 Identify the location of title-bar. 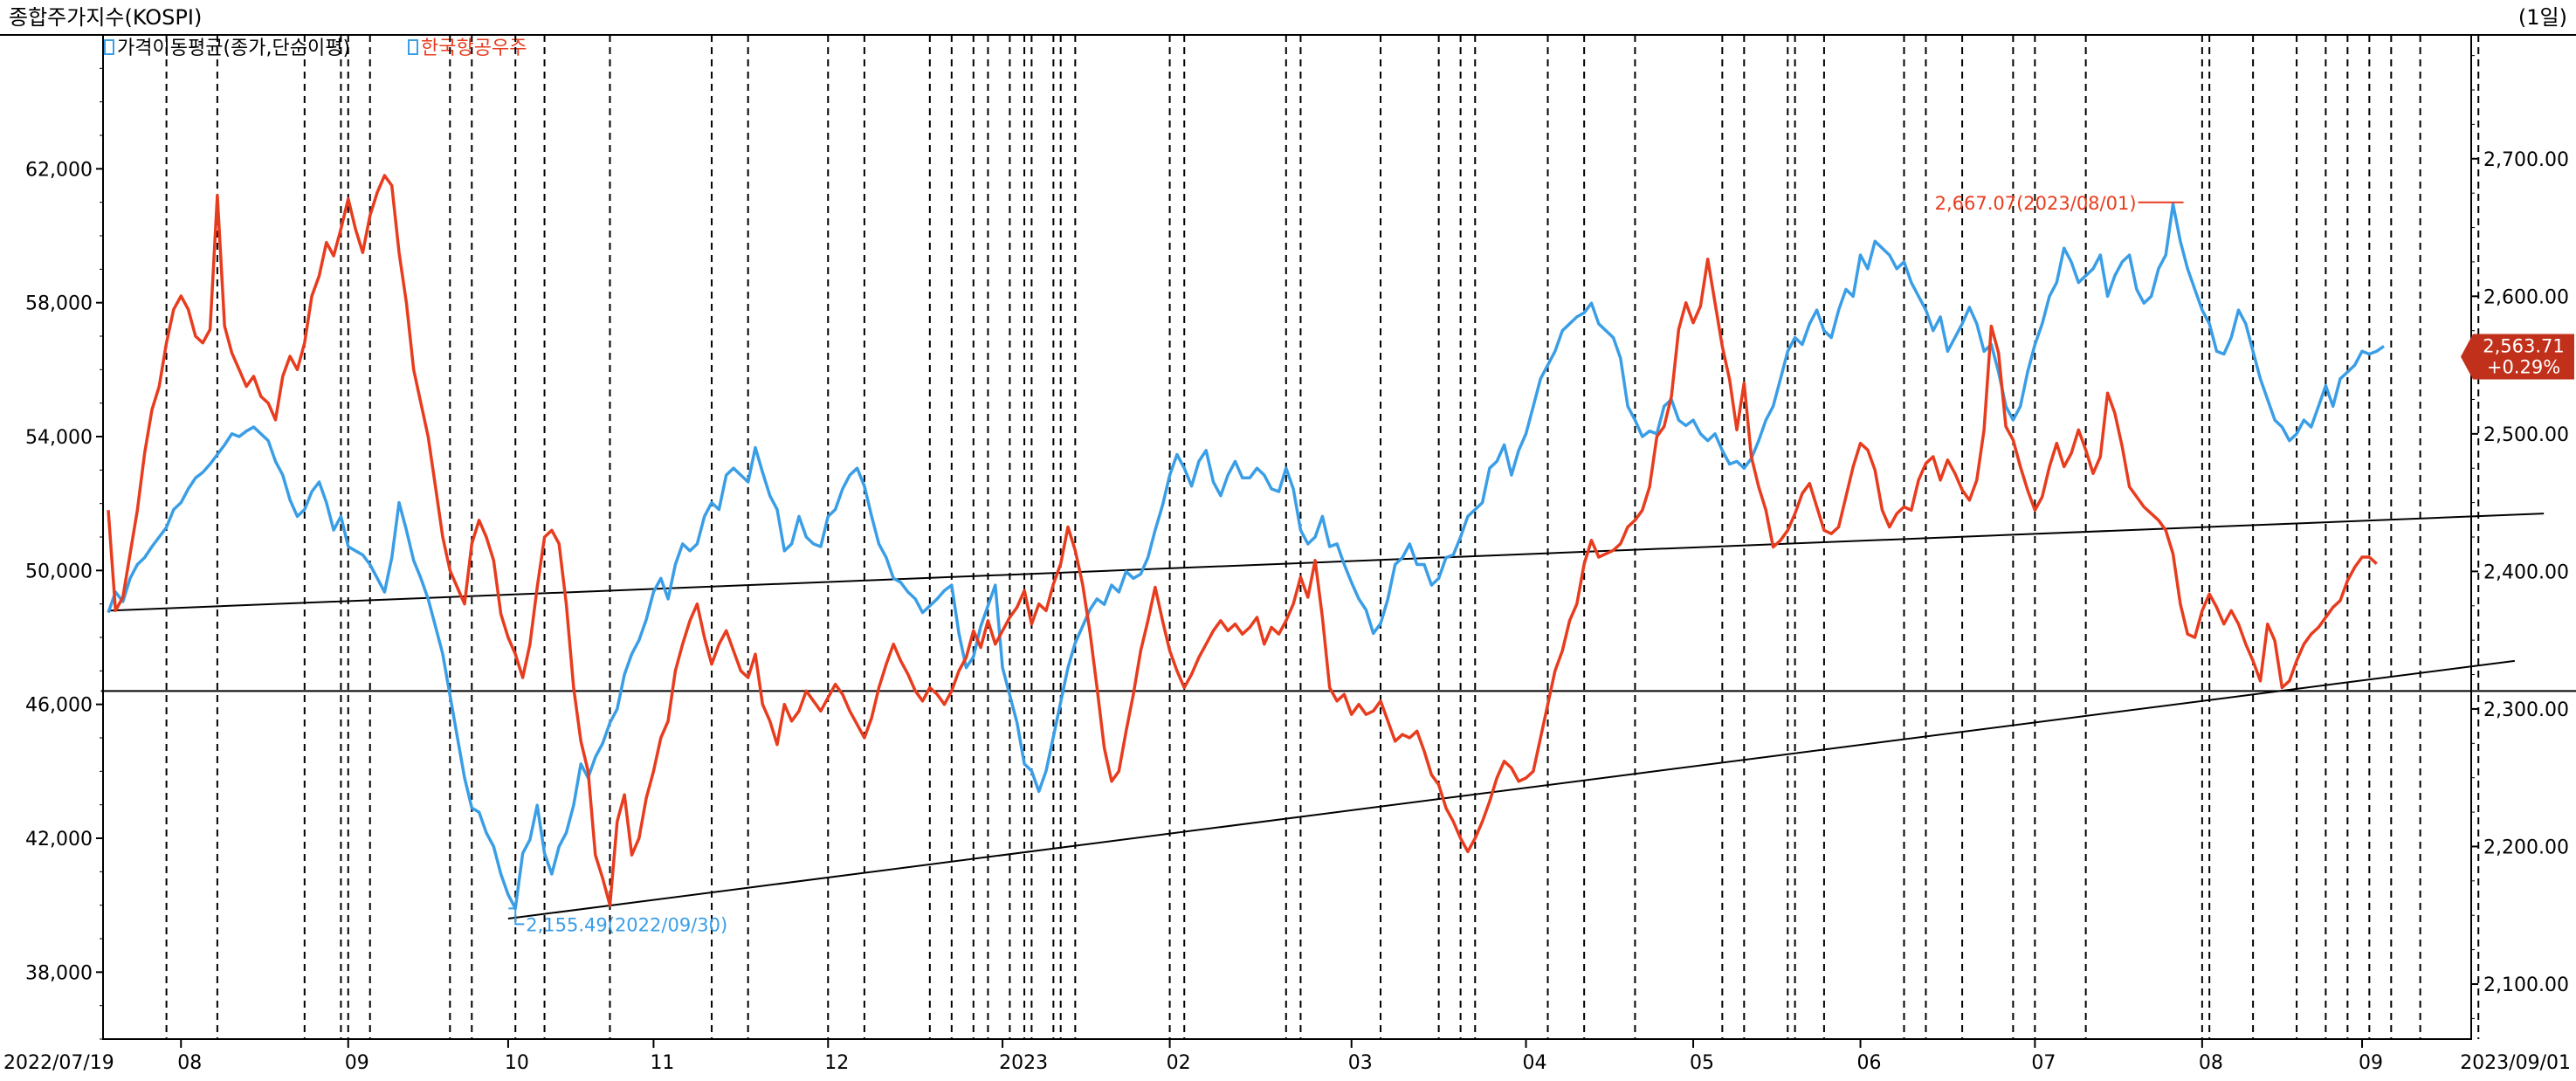
(1288, 17).